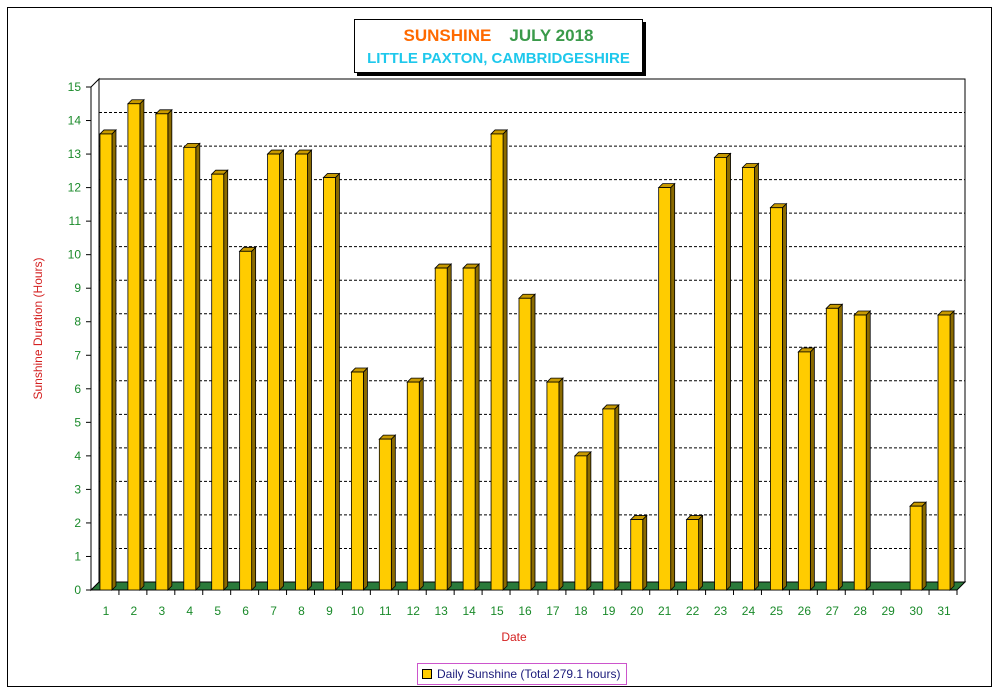 Image resolution: width=1001 pixels, height=694 pixels. Describe the element at coordinates (161, 611) in the screenshot. I see `x-tick-label: 3` at that location.